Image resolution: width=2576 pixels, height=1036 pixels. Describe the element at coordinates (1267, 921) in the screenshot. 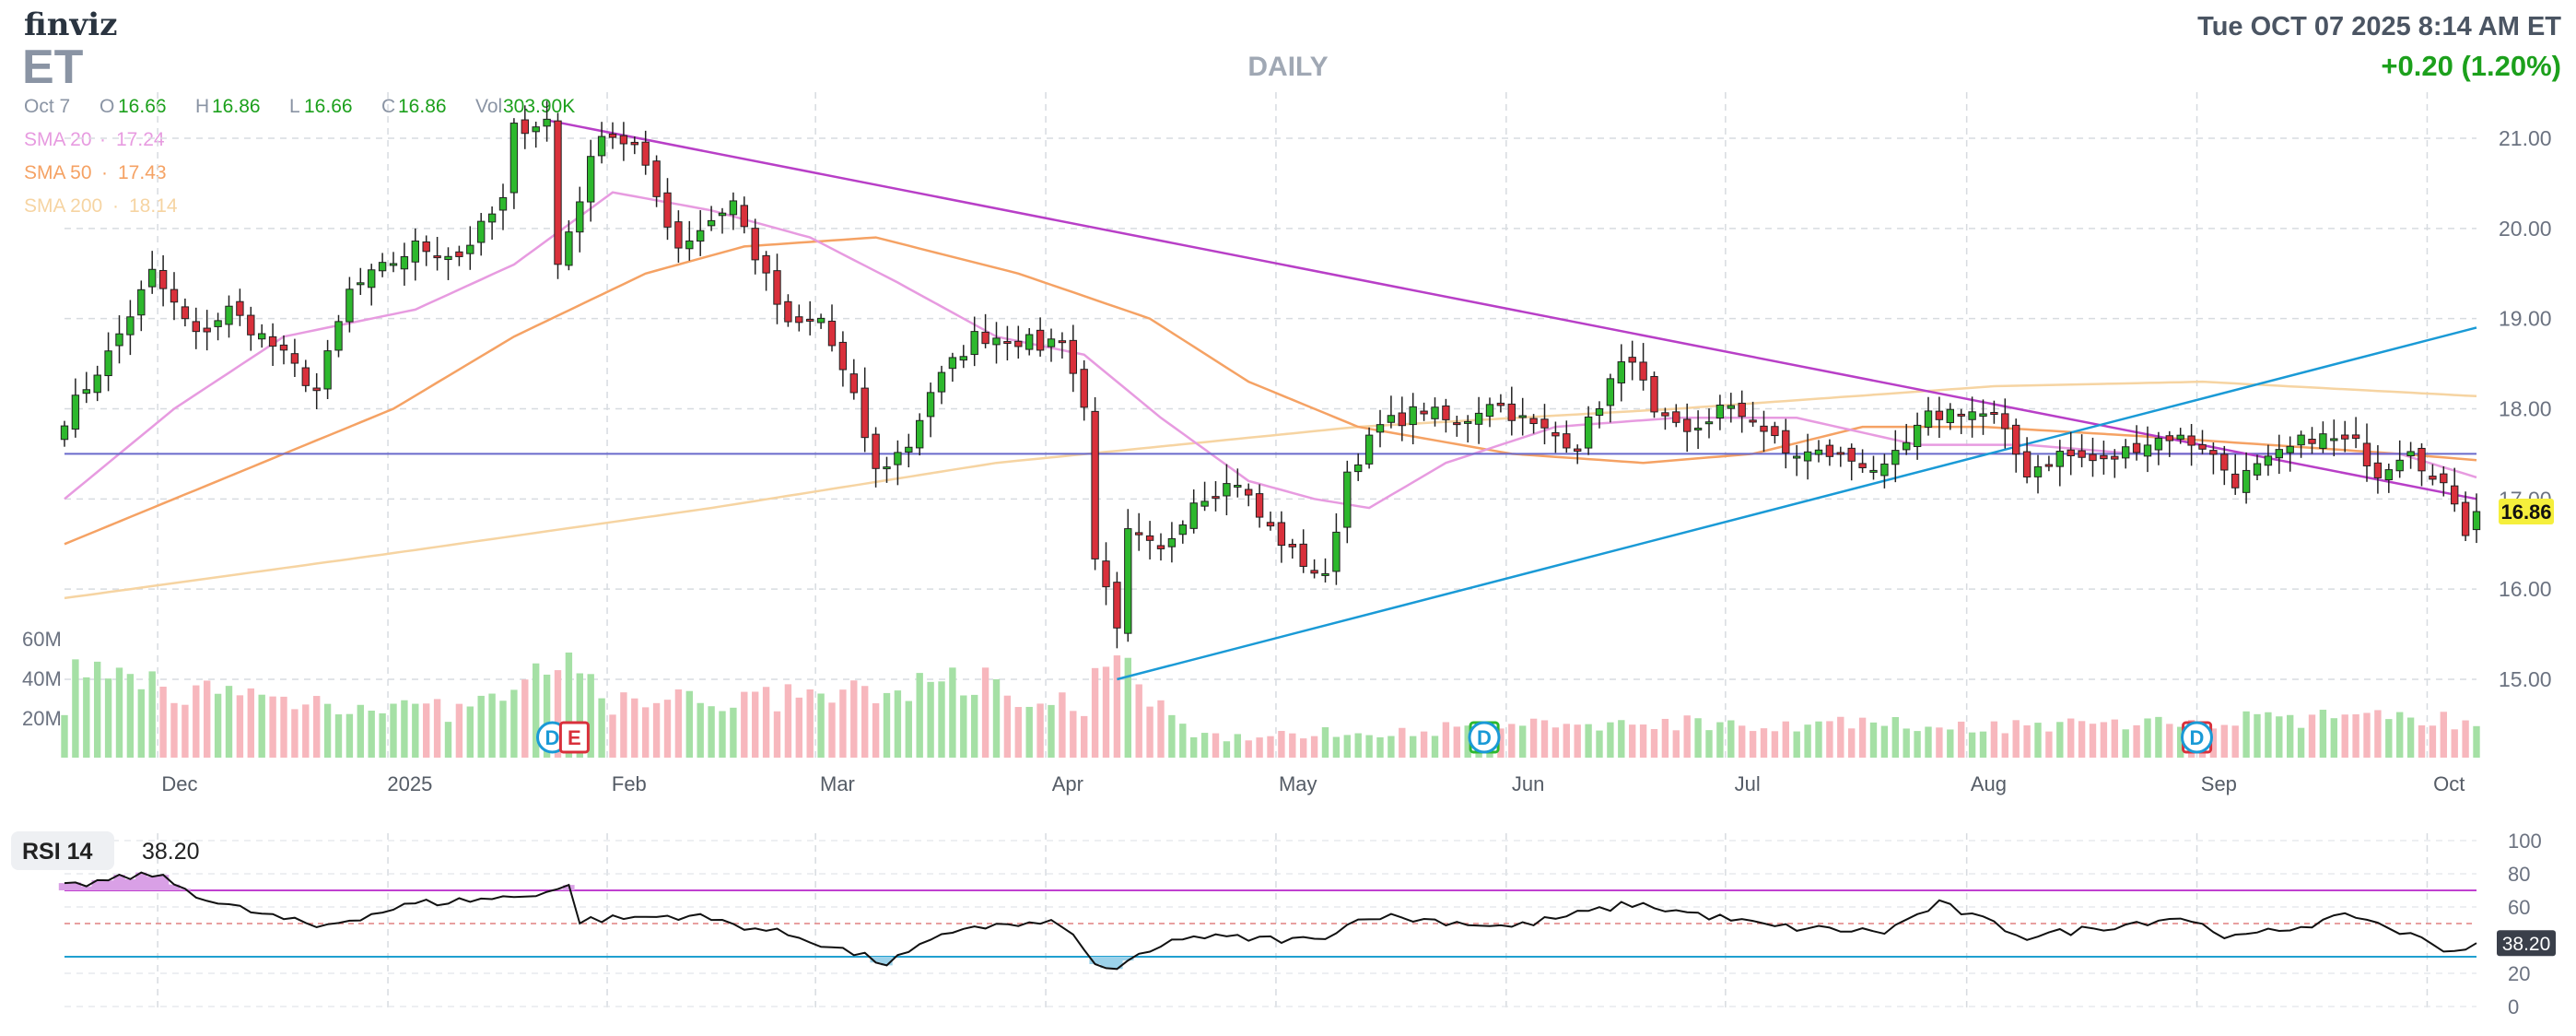

I see `rsi-plot` at that location.